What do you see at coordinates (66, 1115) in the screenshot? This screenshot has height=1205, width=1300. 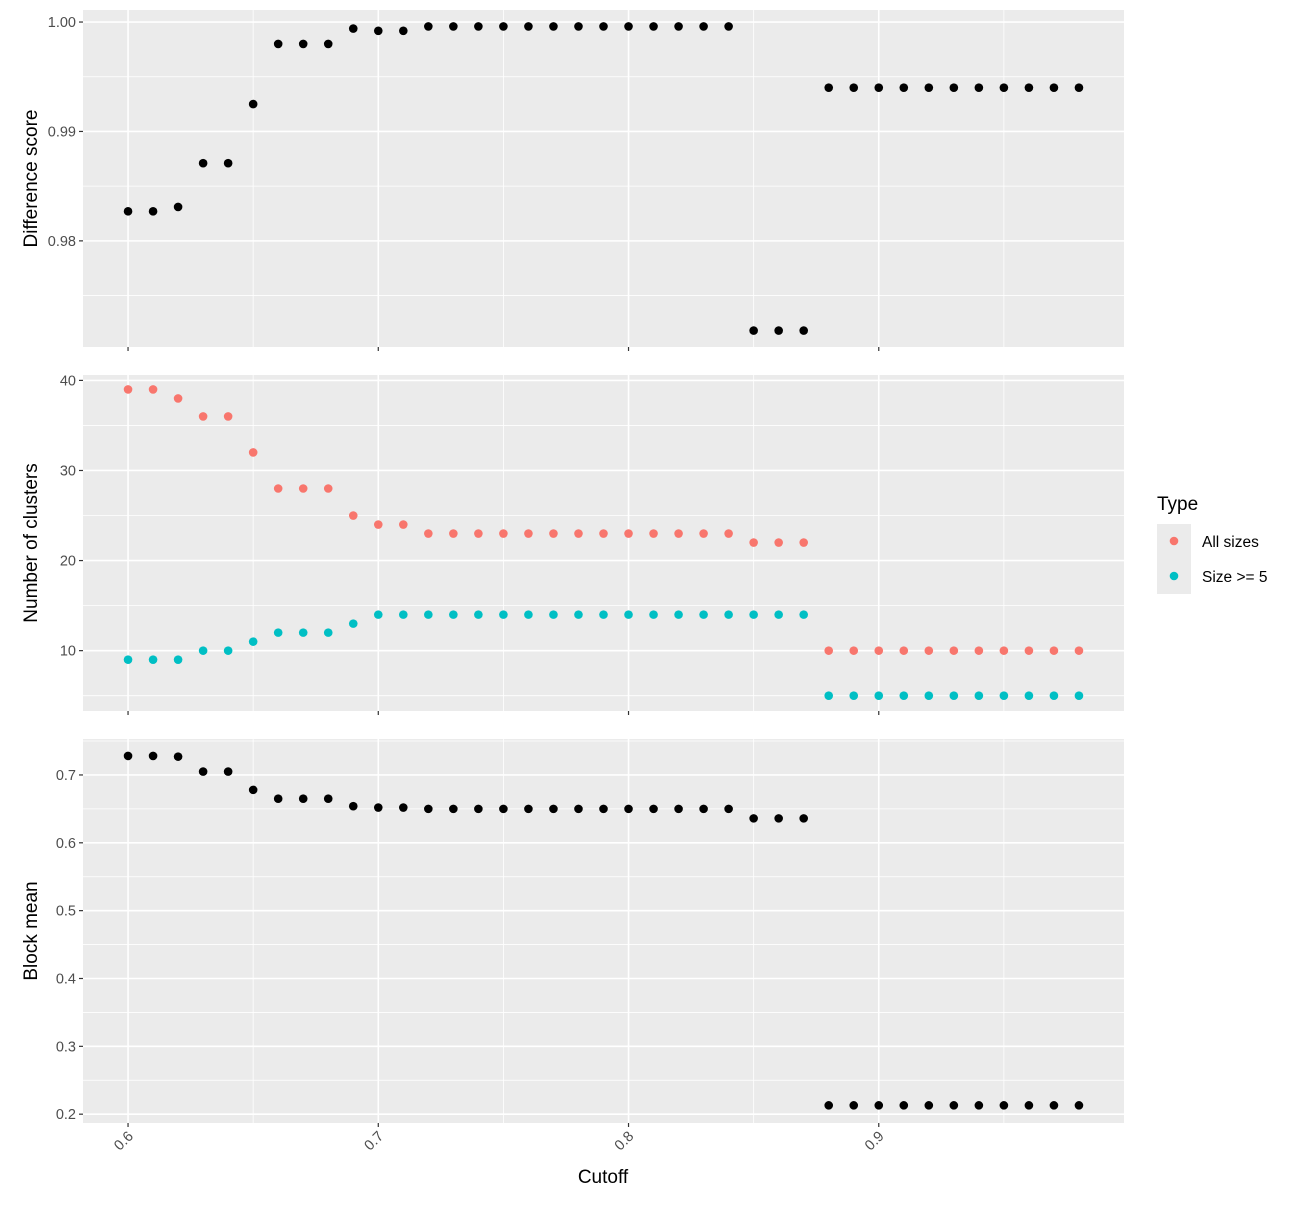 I see `y-tick-label: 0.2` at bounding box center [66, 1115].